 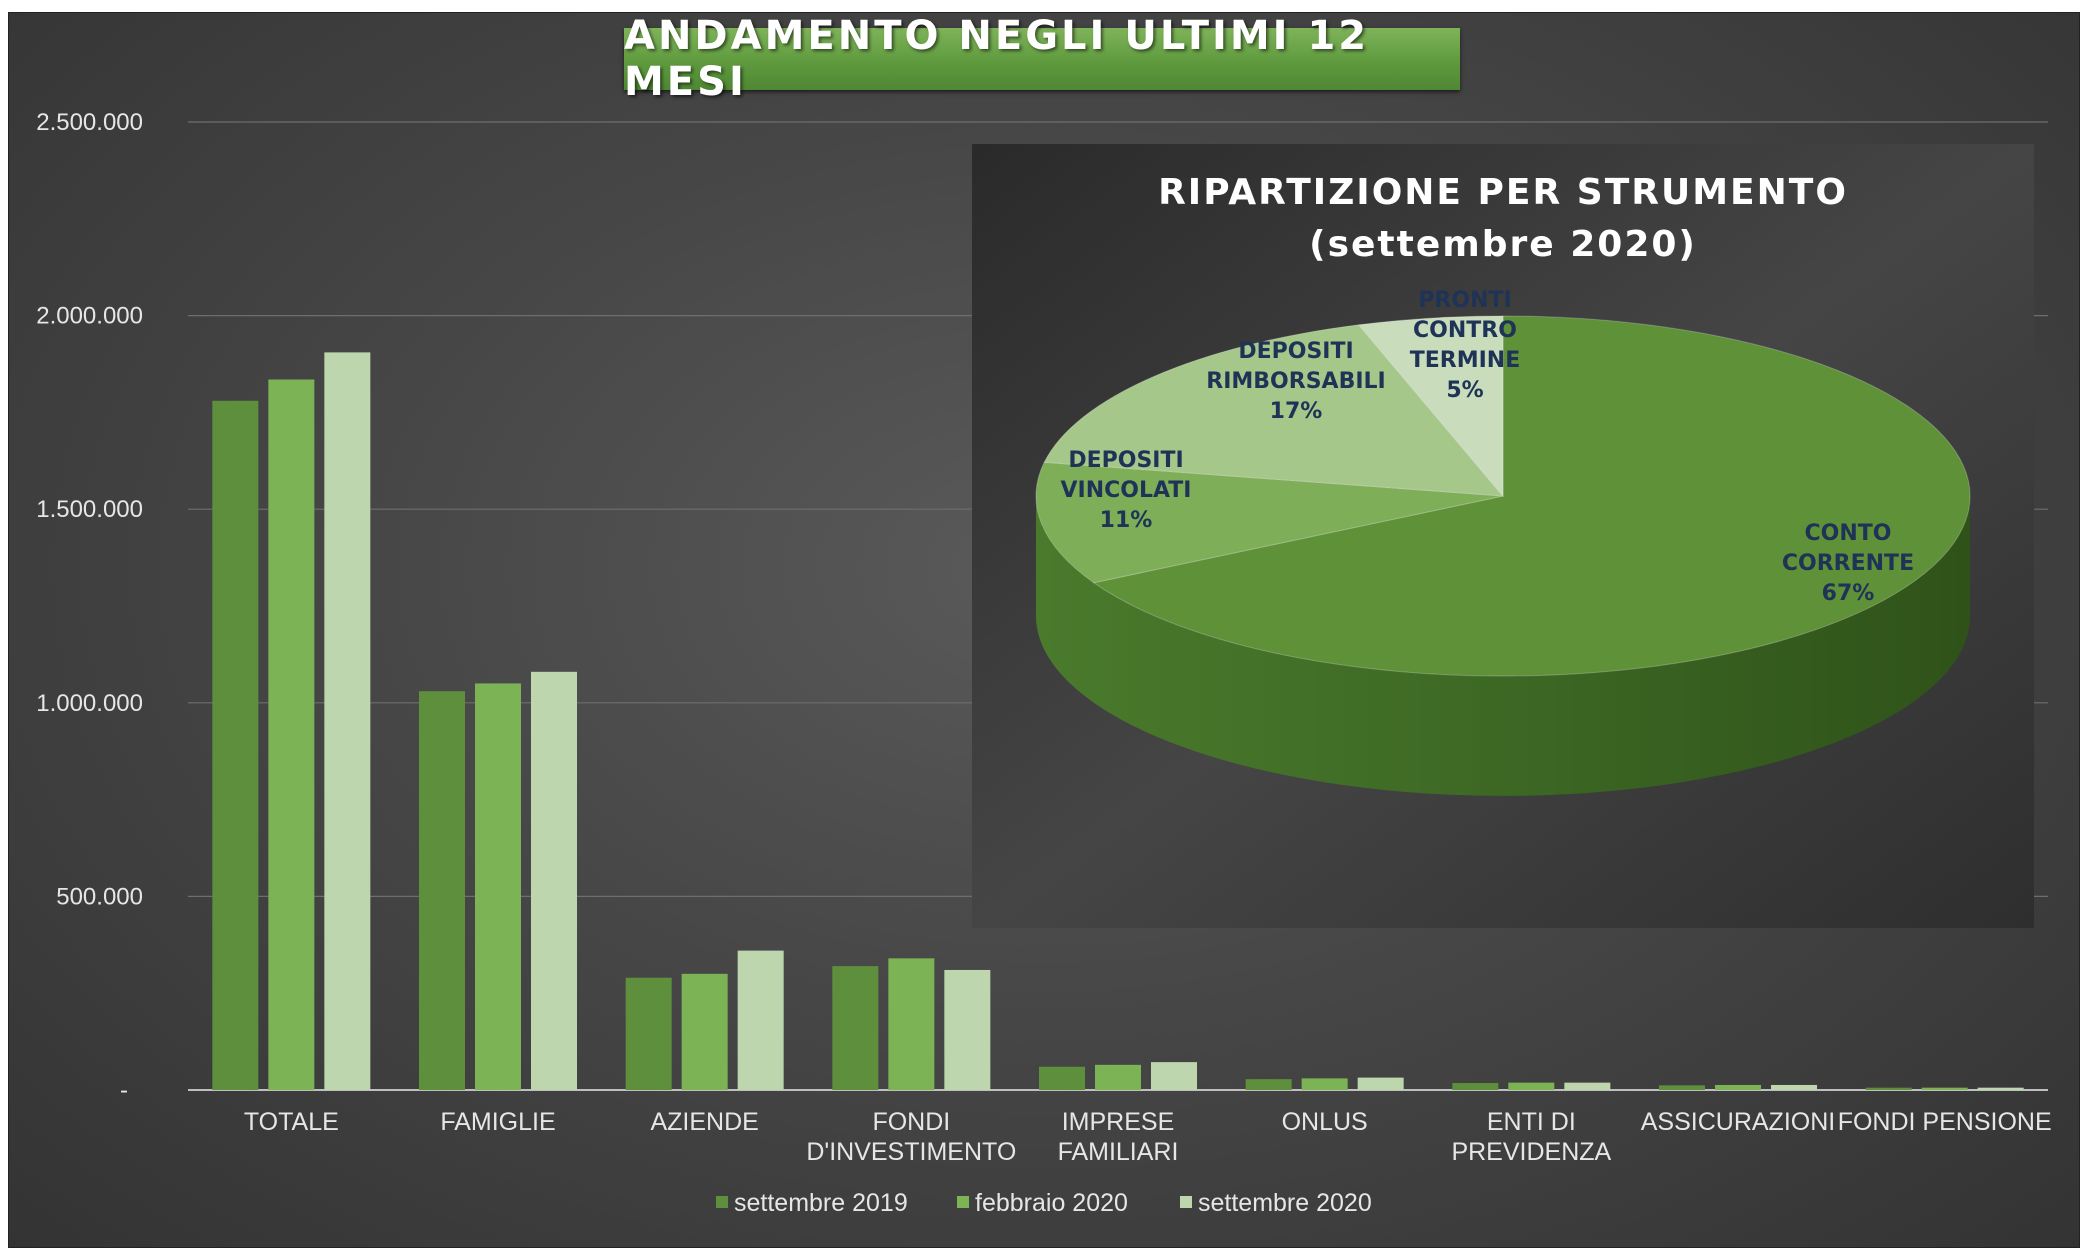 What do you see at coordinates (1503, 192) in the screenshot?
I see `pie-title: RIPARTIZIONE PER STRUMENTO` at bounding box center [1503, 192].